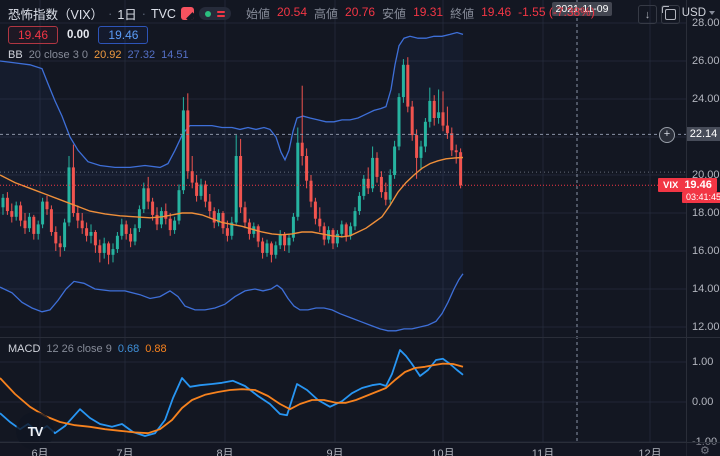 This screenshot has width=720, height=456. I want to click on tradingview-logo-text: TV, so click(35, 431).